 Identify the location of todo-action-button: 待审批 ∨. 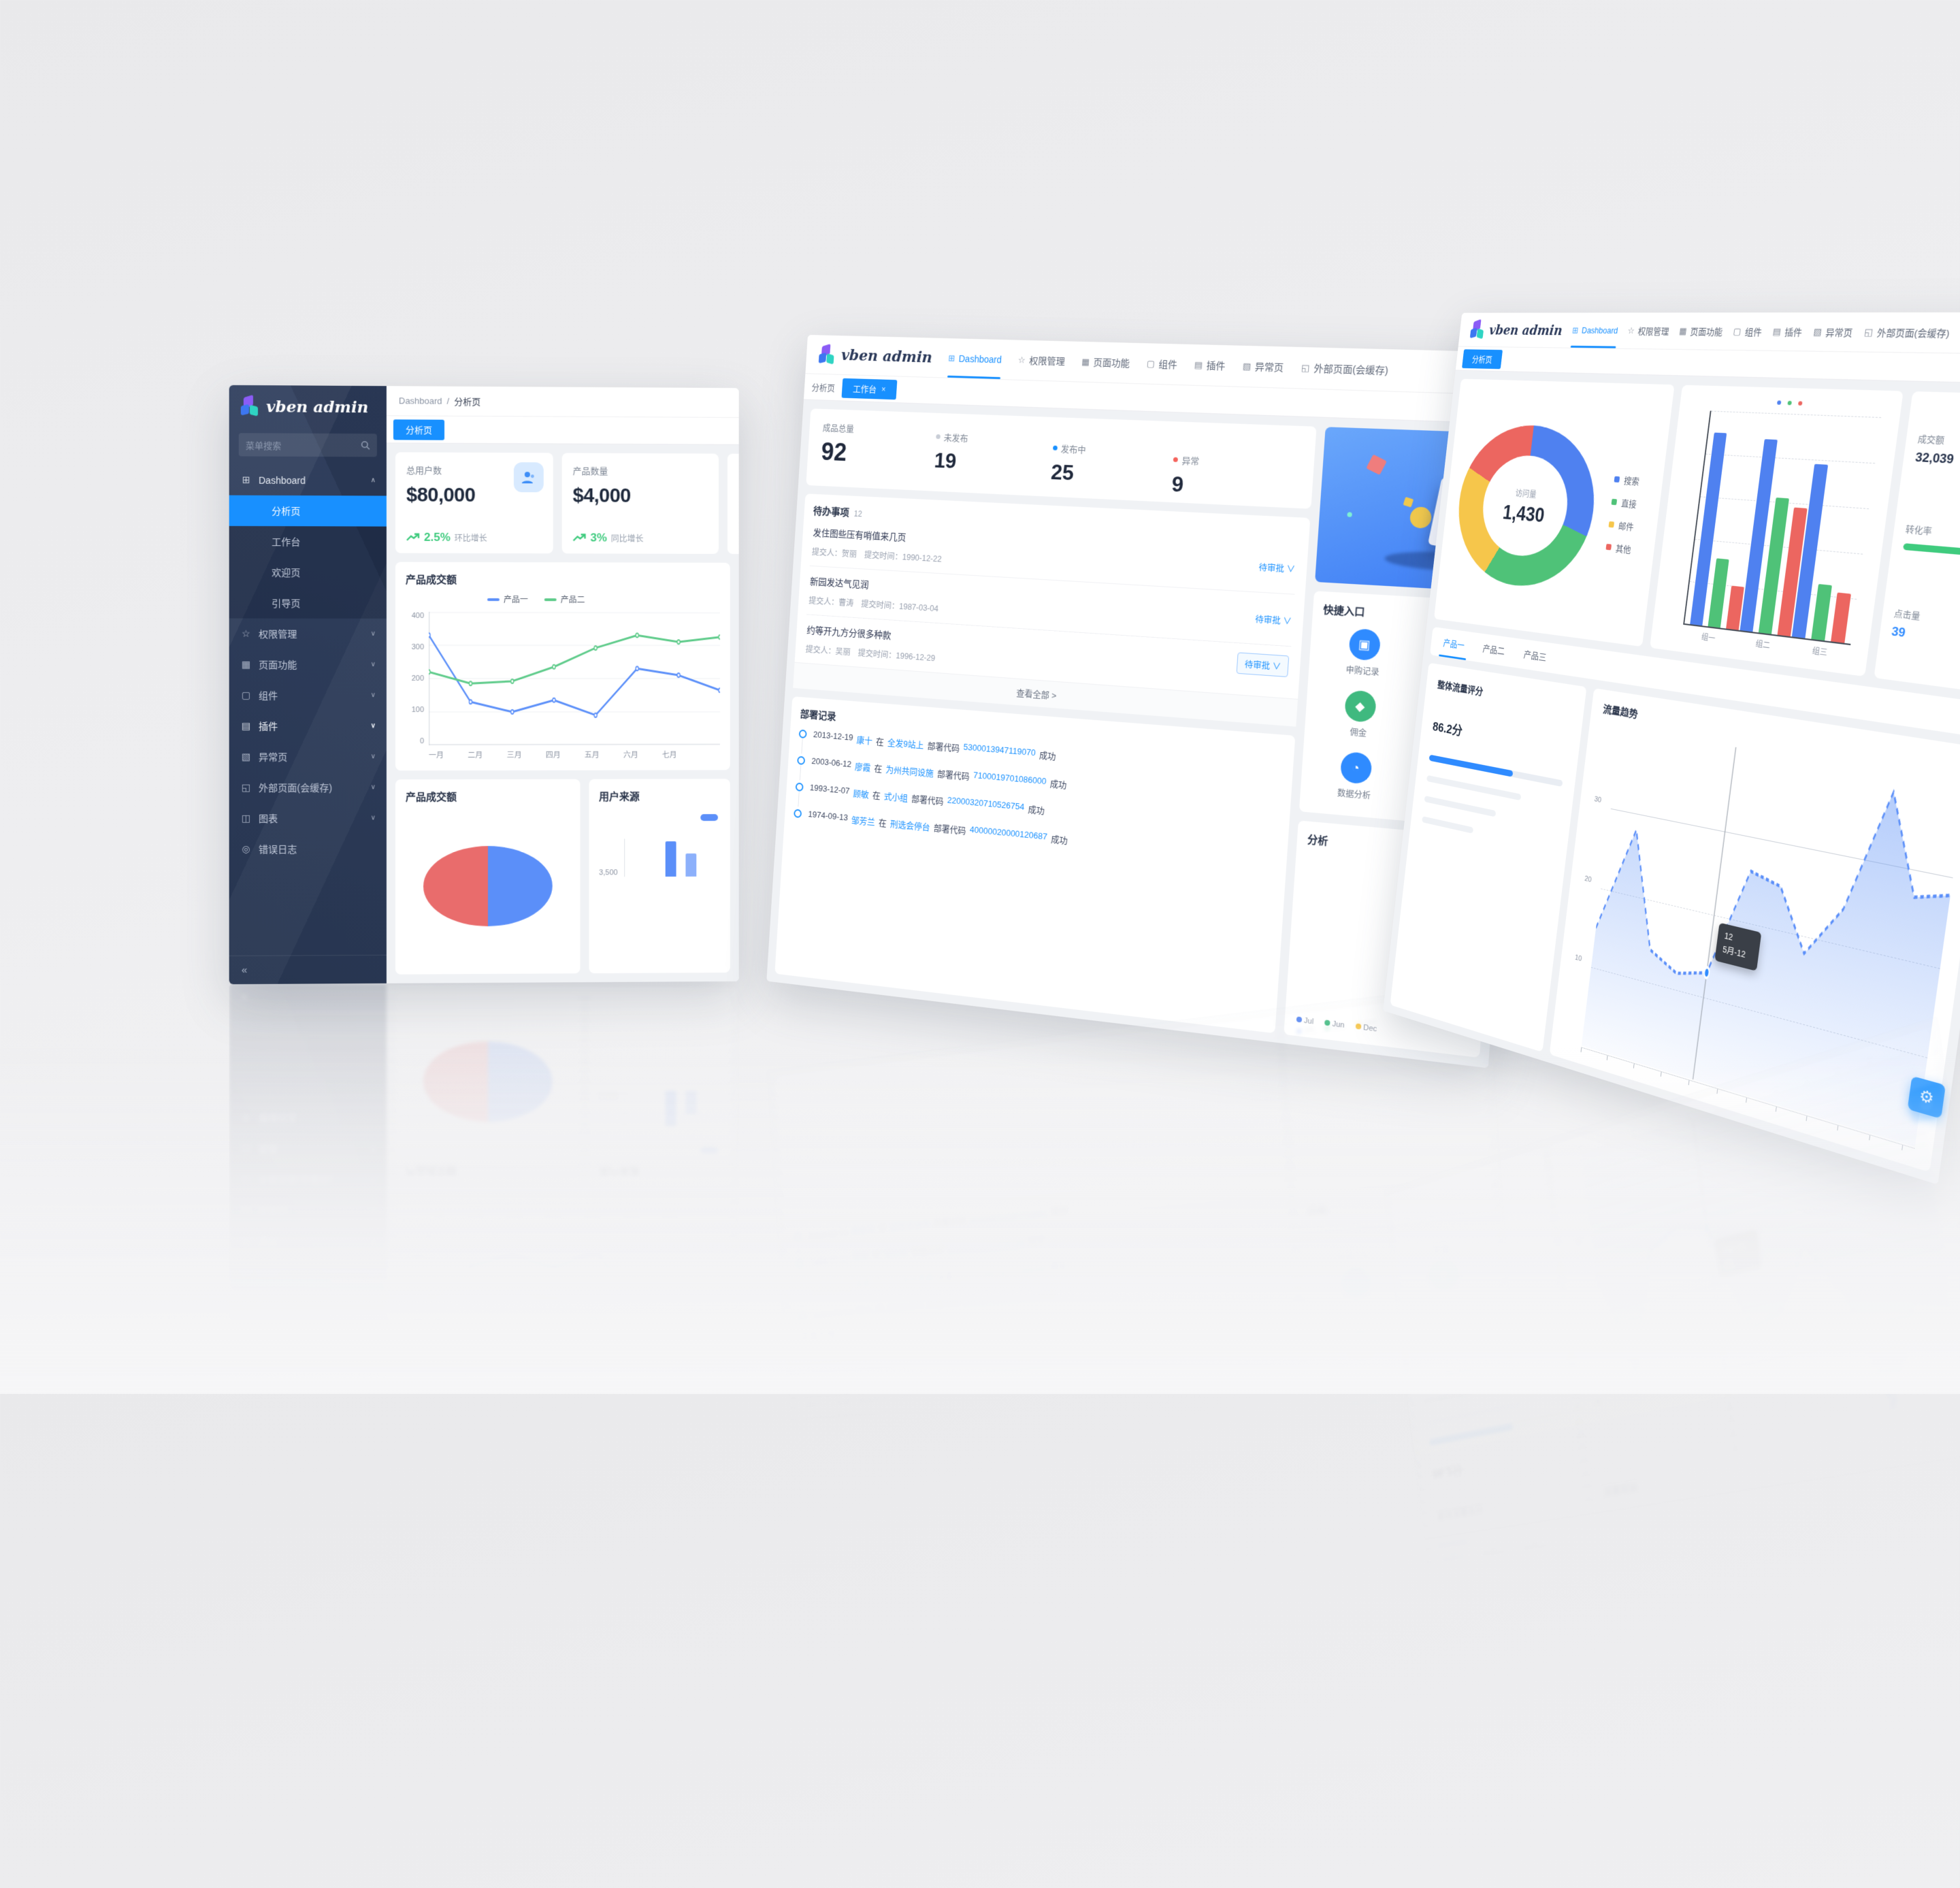
(1263, 1386).